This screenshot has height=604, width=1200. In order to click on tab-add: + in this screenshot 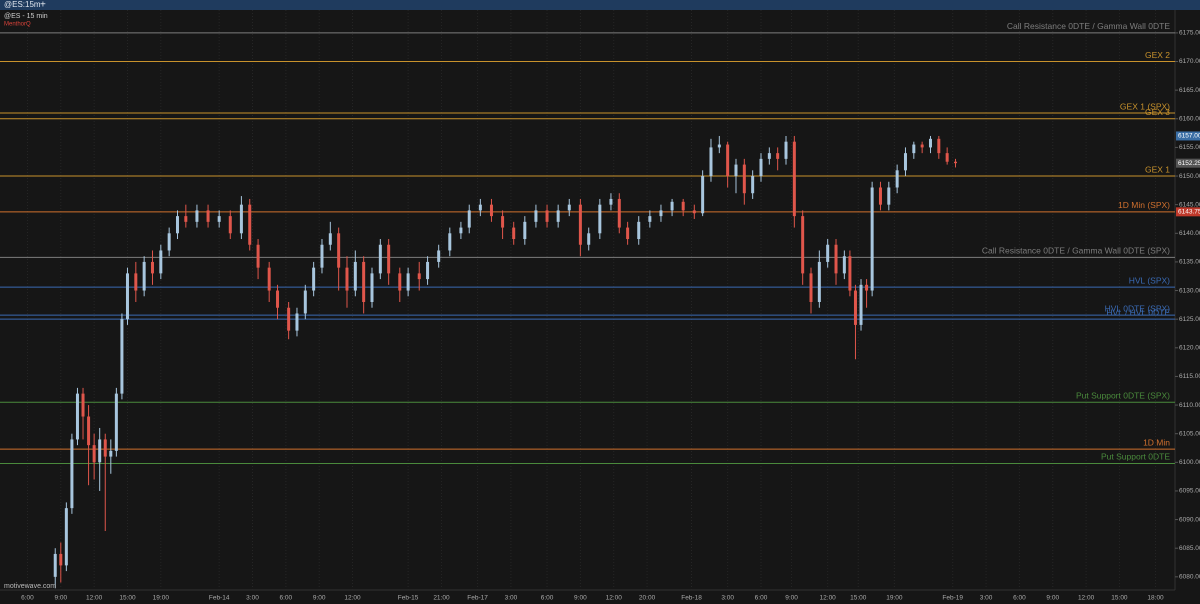, I will do `click(43, 5)`.